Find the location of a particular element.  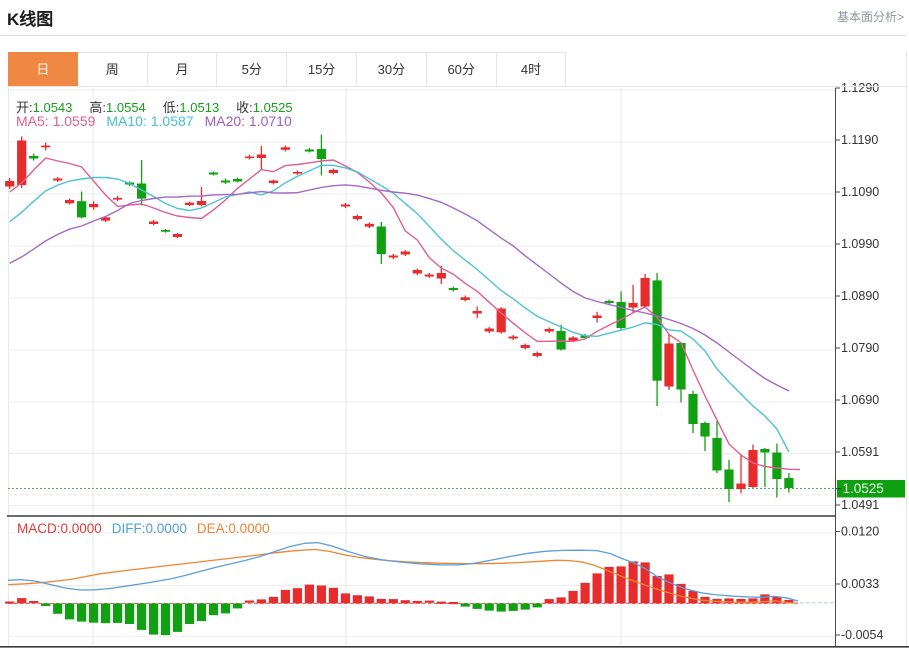

svg-text: 0.0033 is located at coordinates (860, 584).